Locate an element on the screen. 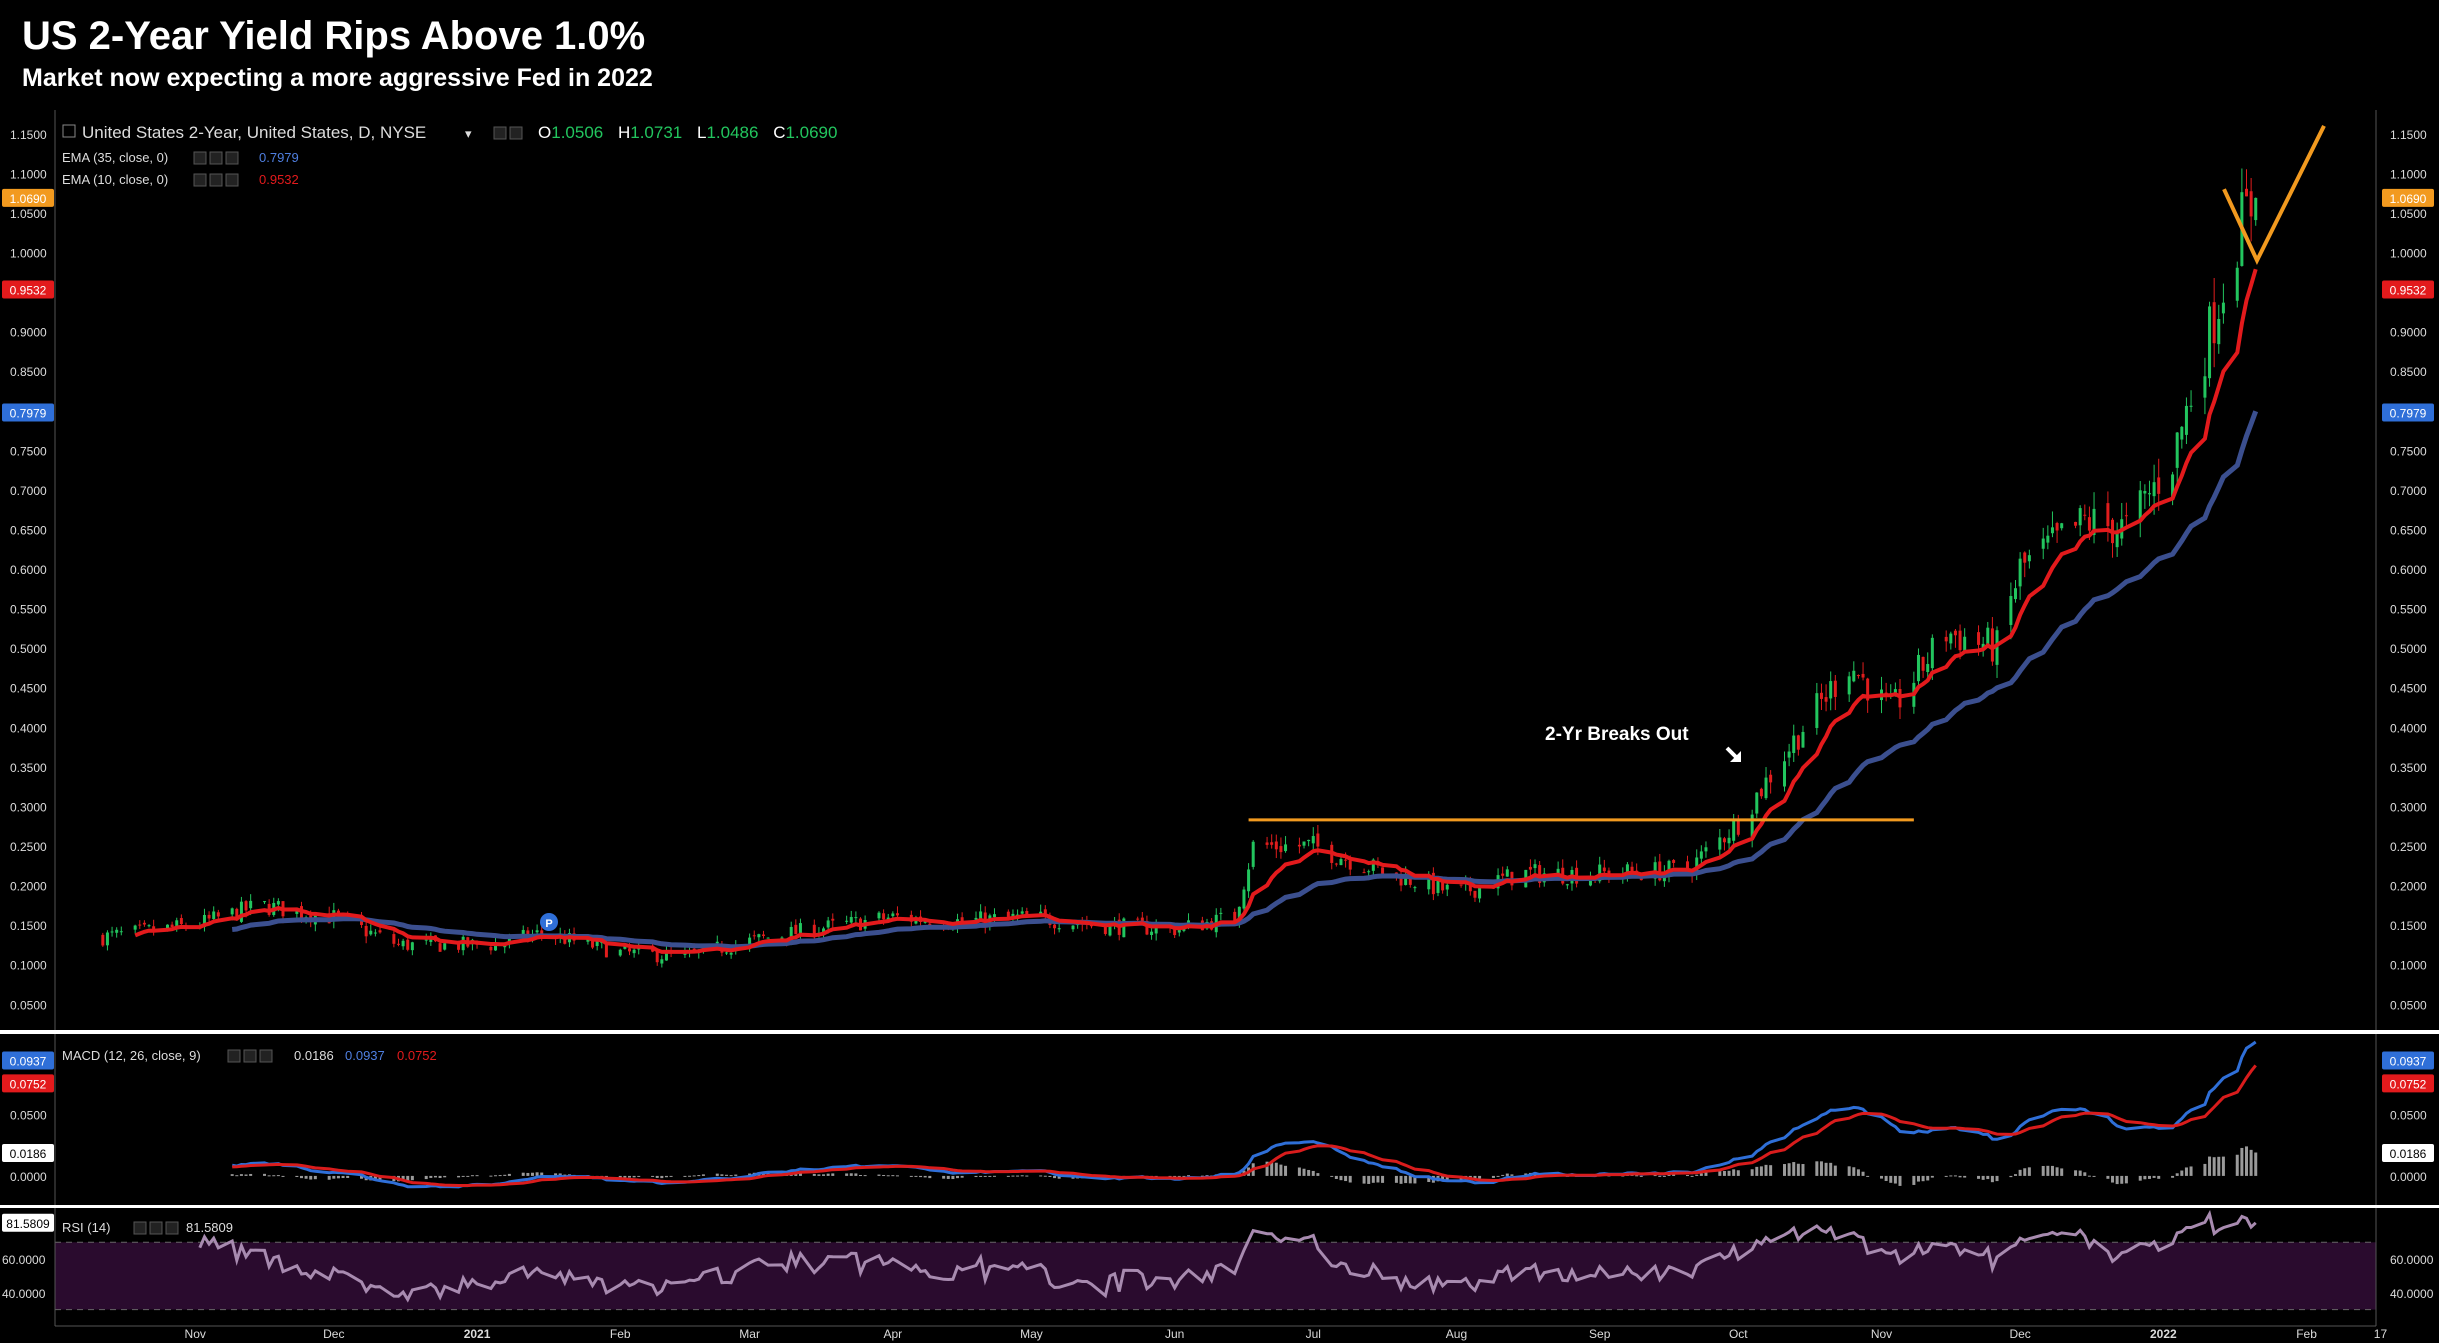 This screenshot has width=2439, height=1343. ema35-label: EMA (35, close, 0) is located at coordinates (115, 157).